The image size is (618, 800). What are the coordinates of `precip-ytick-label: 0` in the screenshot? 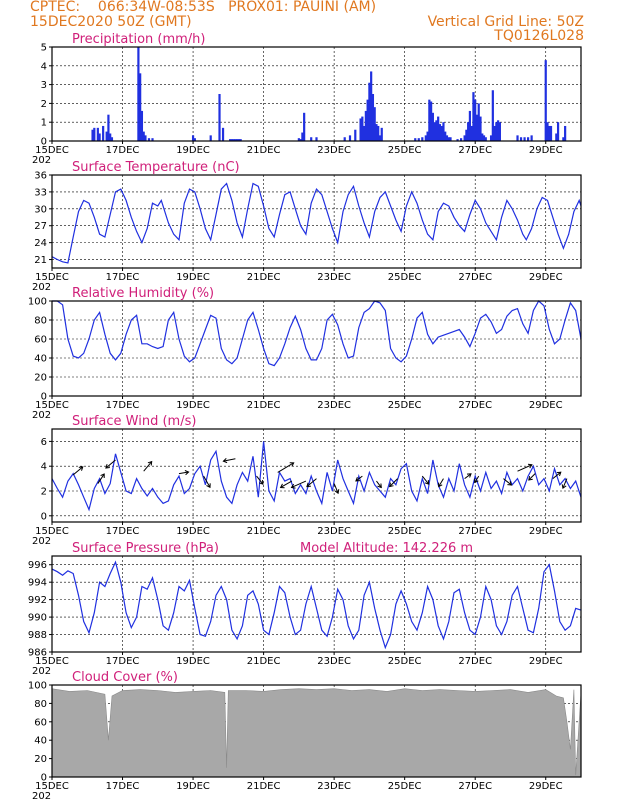 It's located at (44, 142).